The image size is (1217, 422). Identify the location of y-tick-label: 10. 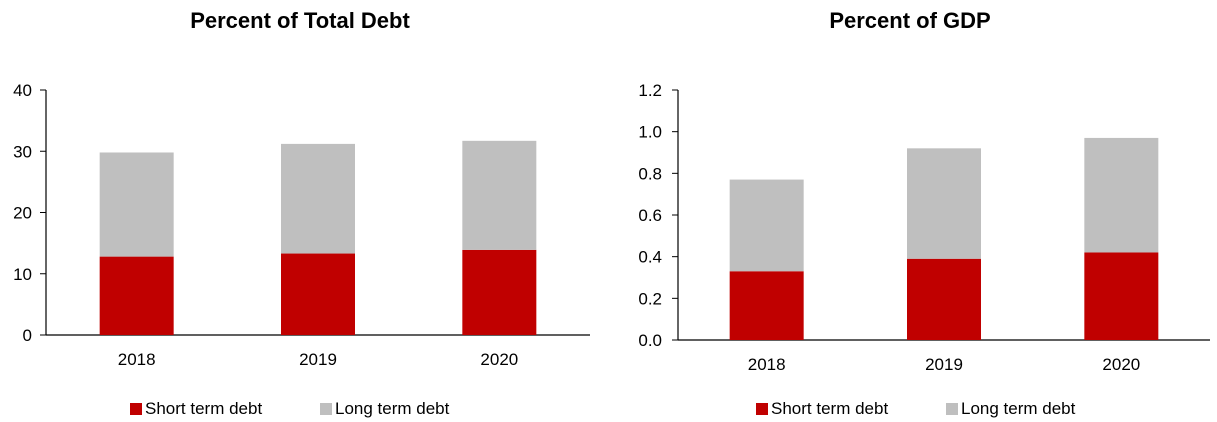
(22, 274).